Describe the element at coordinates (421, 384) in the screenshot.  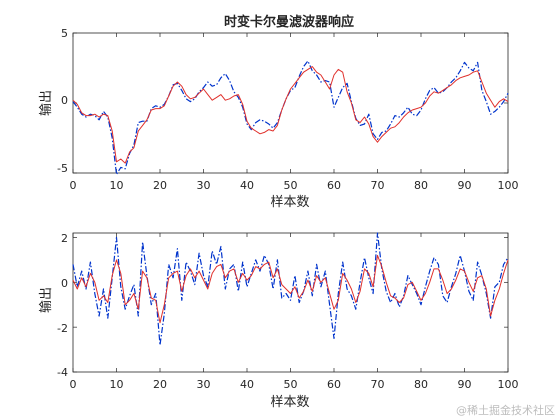
I see `bottom-xtick-label: 80` at that location.